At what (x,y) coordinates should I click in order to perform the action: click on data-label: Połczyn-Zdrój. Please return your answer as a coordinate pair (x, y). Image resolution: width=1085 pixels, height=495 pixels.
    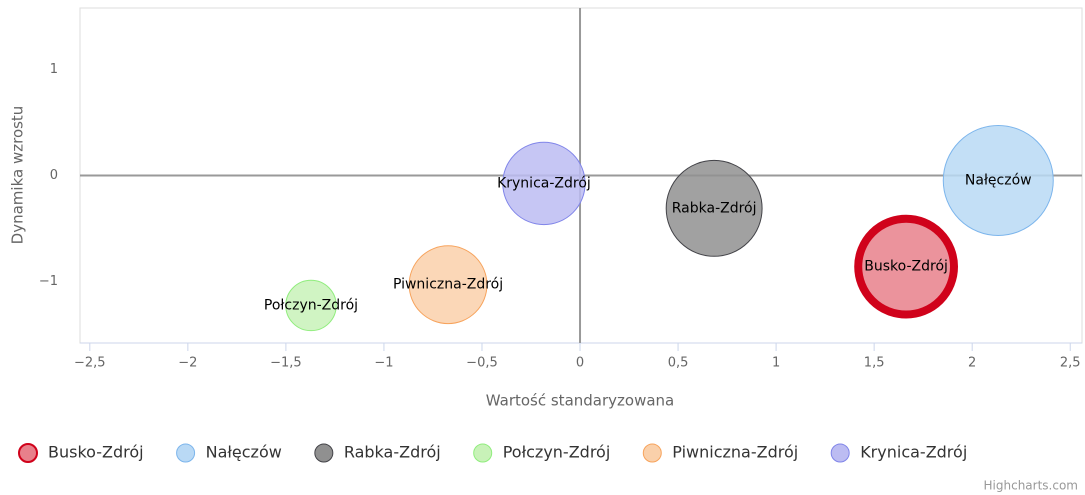
    Looking at the image, I should click on (311, 305).